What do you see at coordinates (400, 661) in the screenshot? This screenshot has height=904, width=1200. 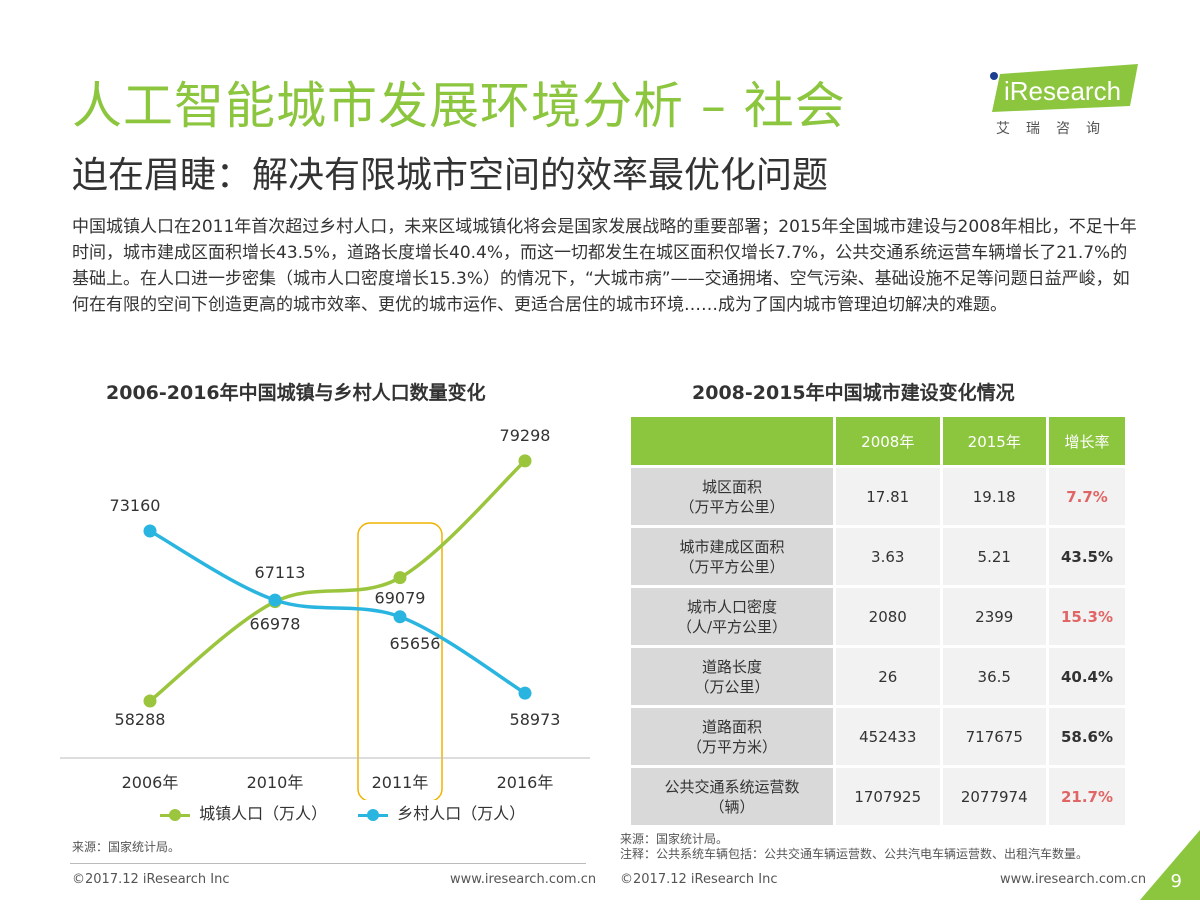 I see `highlight-box-2011` at bounding box center [400, 661].